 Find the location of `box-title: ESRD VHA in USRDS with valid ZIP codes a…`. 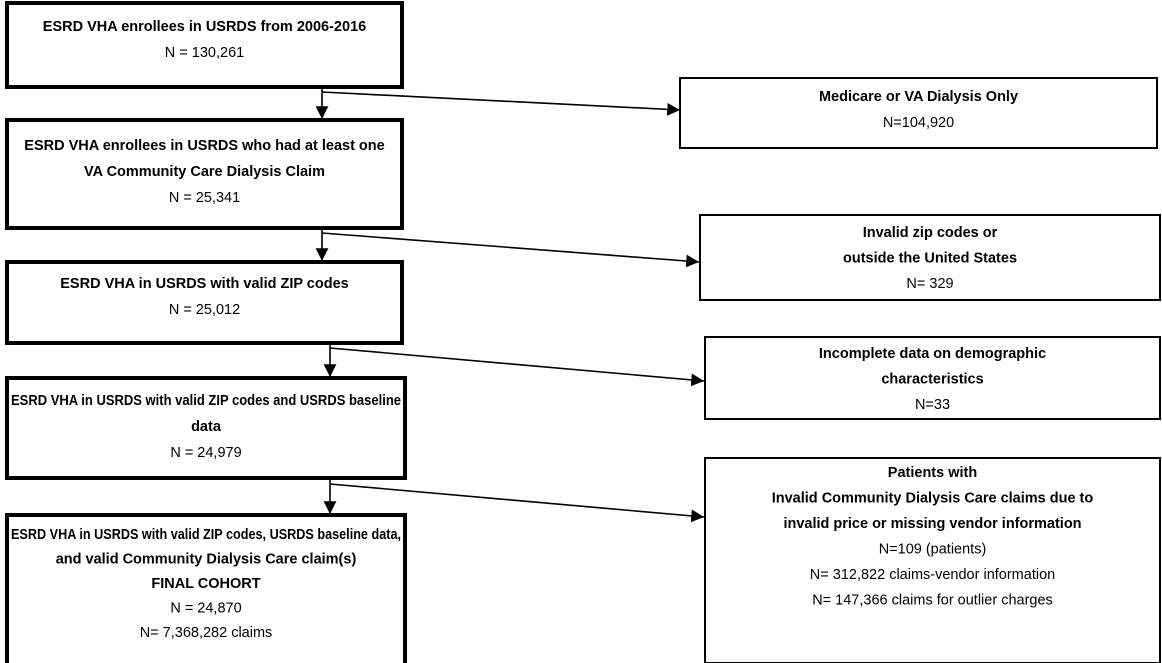

box-title: ESRD VHA in USRDS with valid ZIP codes a… is located at coordinates (206, 401).